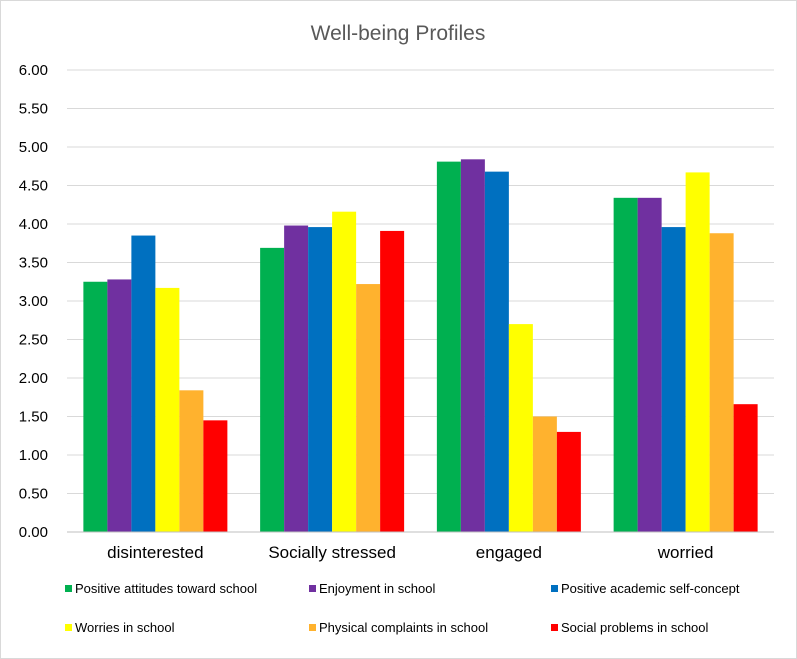 The image size is (797, 659). I want to click on x-tick-label: disinterested, so click(155, 552).